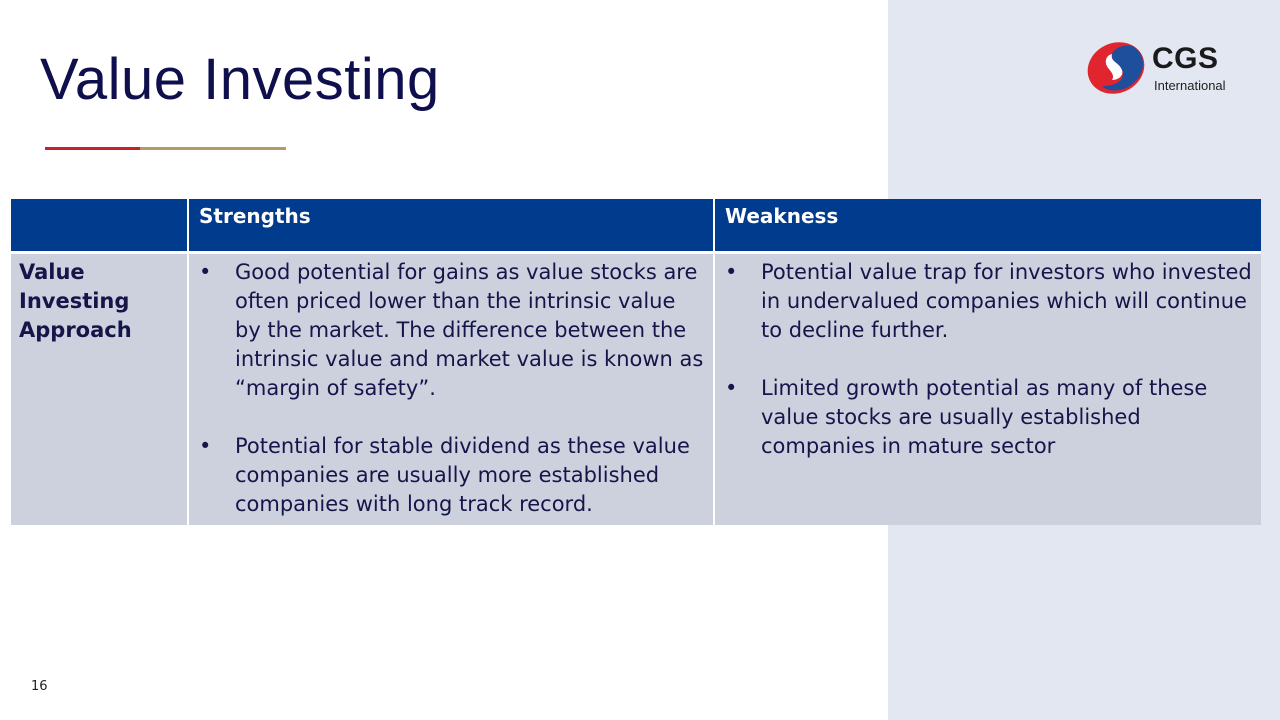  What do you see at coordinates (240, 79) in the screenshot?
I see `slide-title: Value Investing` at bounding box center [240, 79].